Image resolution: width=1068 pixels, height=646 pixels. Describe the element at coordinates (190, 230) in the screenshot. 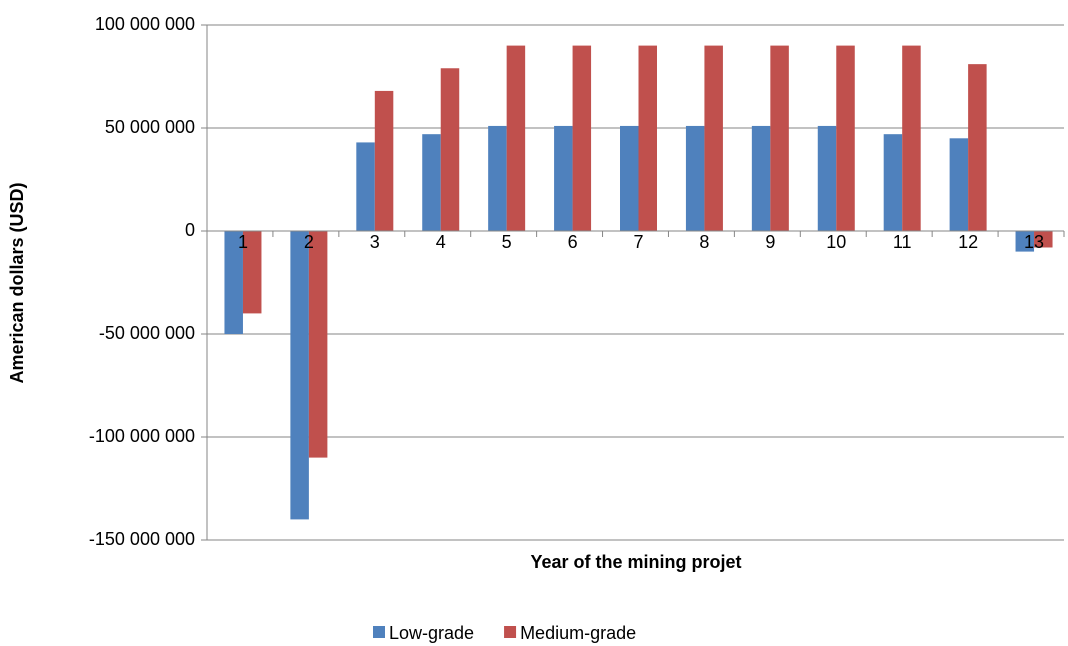

I see `y-tick-label: 0` at that location.